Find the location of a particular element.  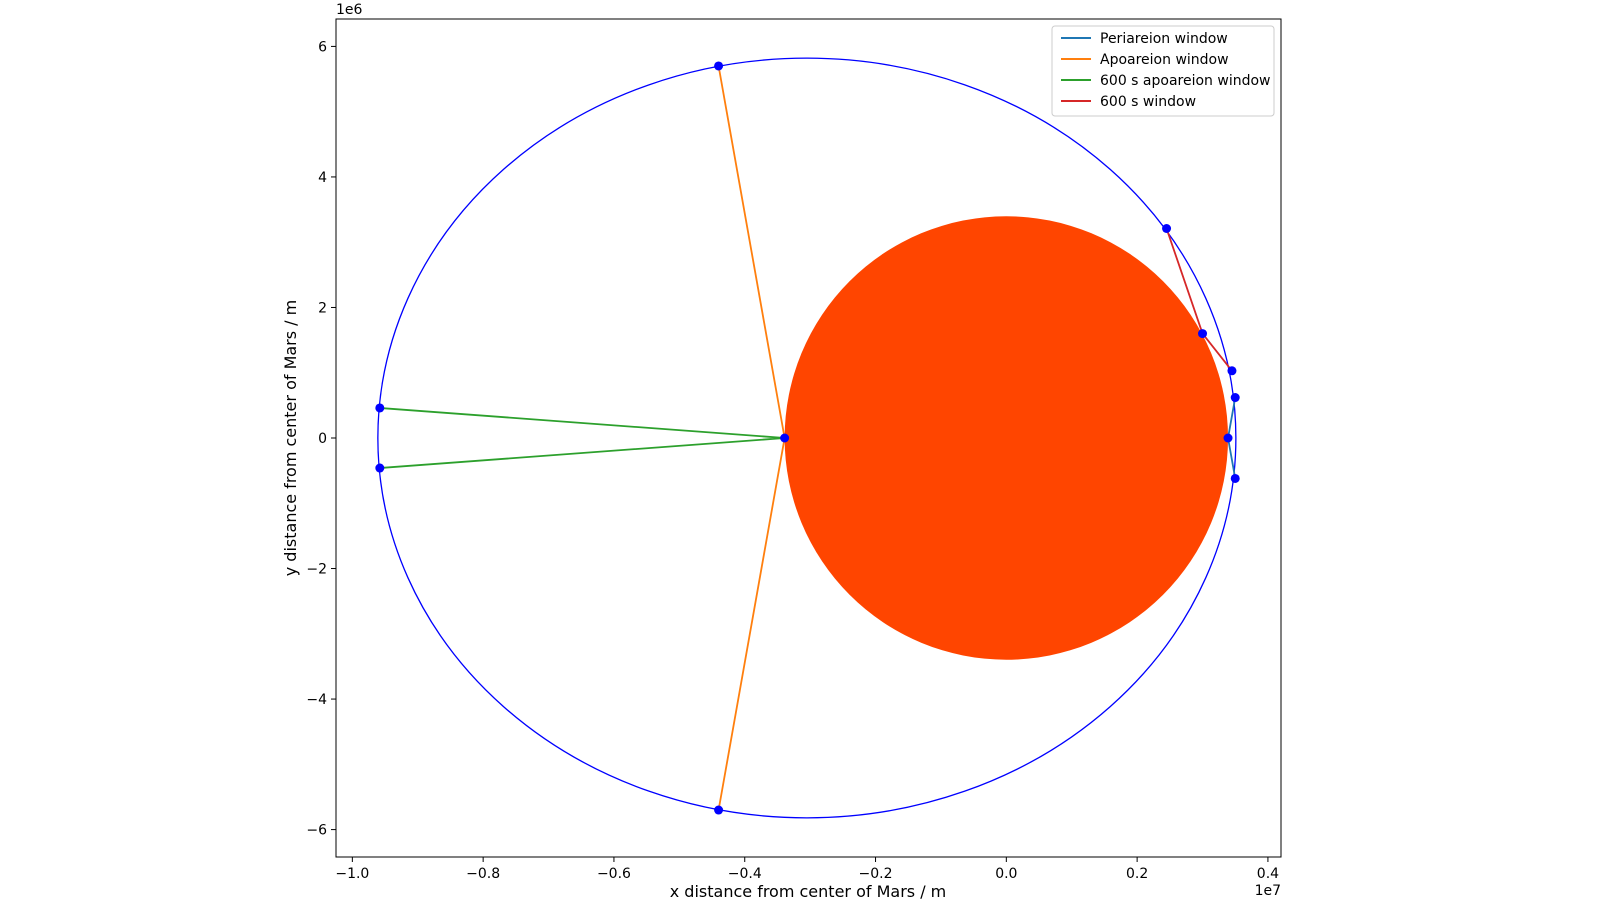

x-tick-label: −0.4 is located at coordinates (745, 874).